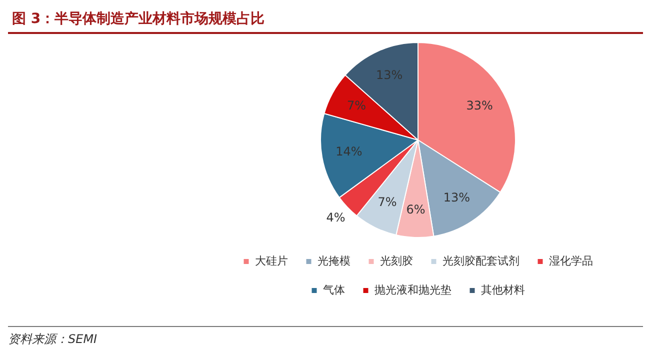 The height and width of the screenshot is (363, 651). I want to click on legend-label: 气体, so click(333, 289).